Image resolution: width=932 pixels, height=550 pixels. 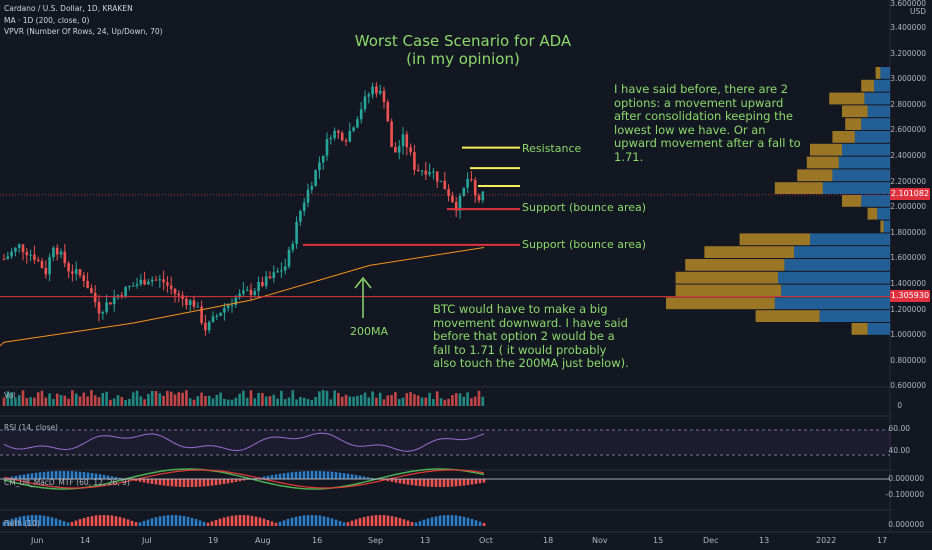 I want to click on volume-profile, so click(x=778, y=201).